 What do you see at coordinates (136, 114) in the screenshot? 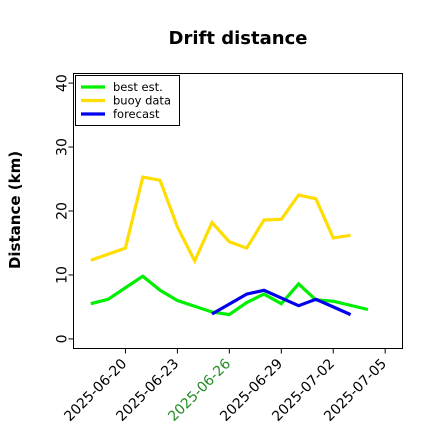
I see `legend-entry-label: forecast` at bounding box center [136, 114].